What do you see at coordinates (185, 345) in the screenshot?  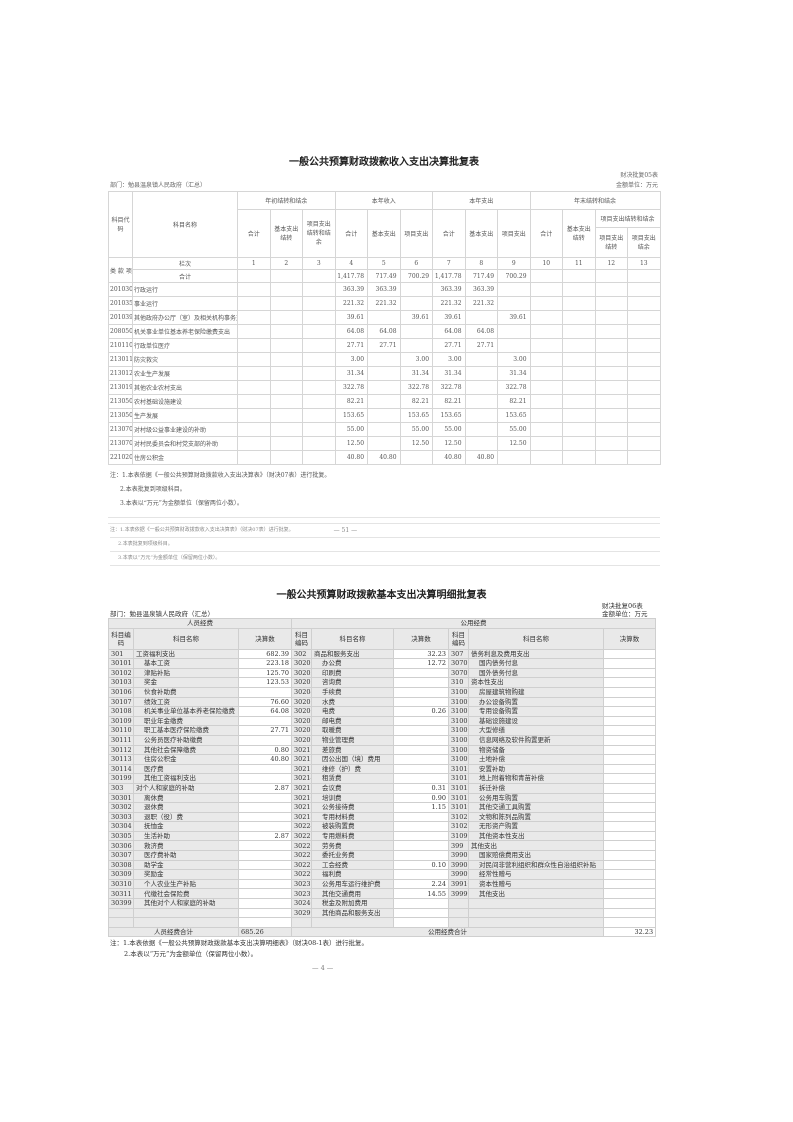 I see `subject-name: 行政单位医疗` at bounding box center [185, 345].